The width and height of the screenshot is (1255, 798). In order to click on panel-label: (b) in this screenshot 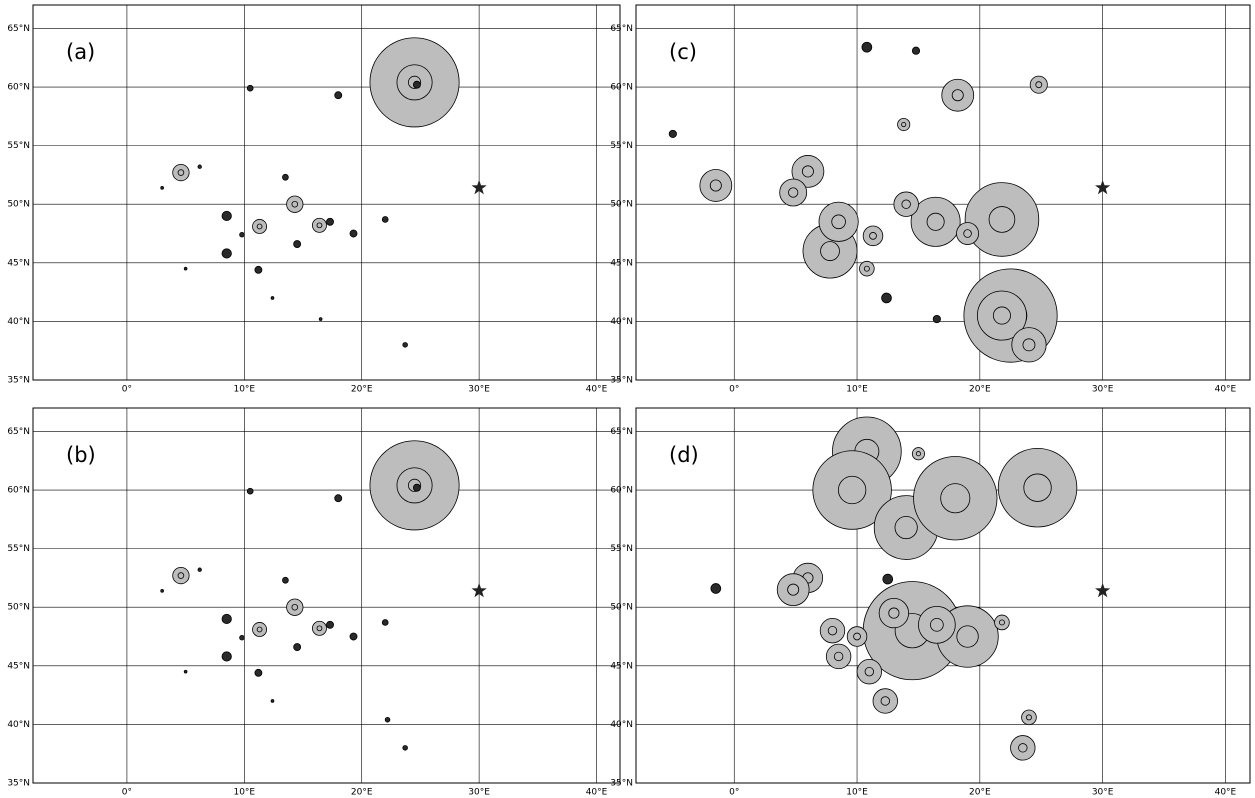, I will do `click(81, 455)`.